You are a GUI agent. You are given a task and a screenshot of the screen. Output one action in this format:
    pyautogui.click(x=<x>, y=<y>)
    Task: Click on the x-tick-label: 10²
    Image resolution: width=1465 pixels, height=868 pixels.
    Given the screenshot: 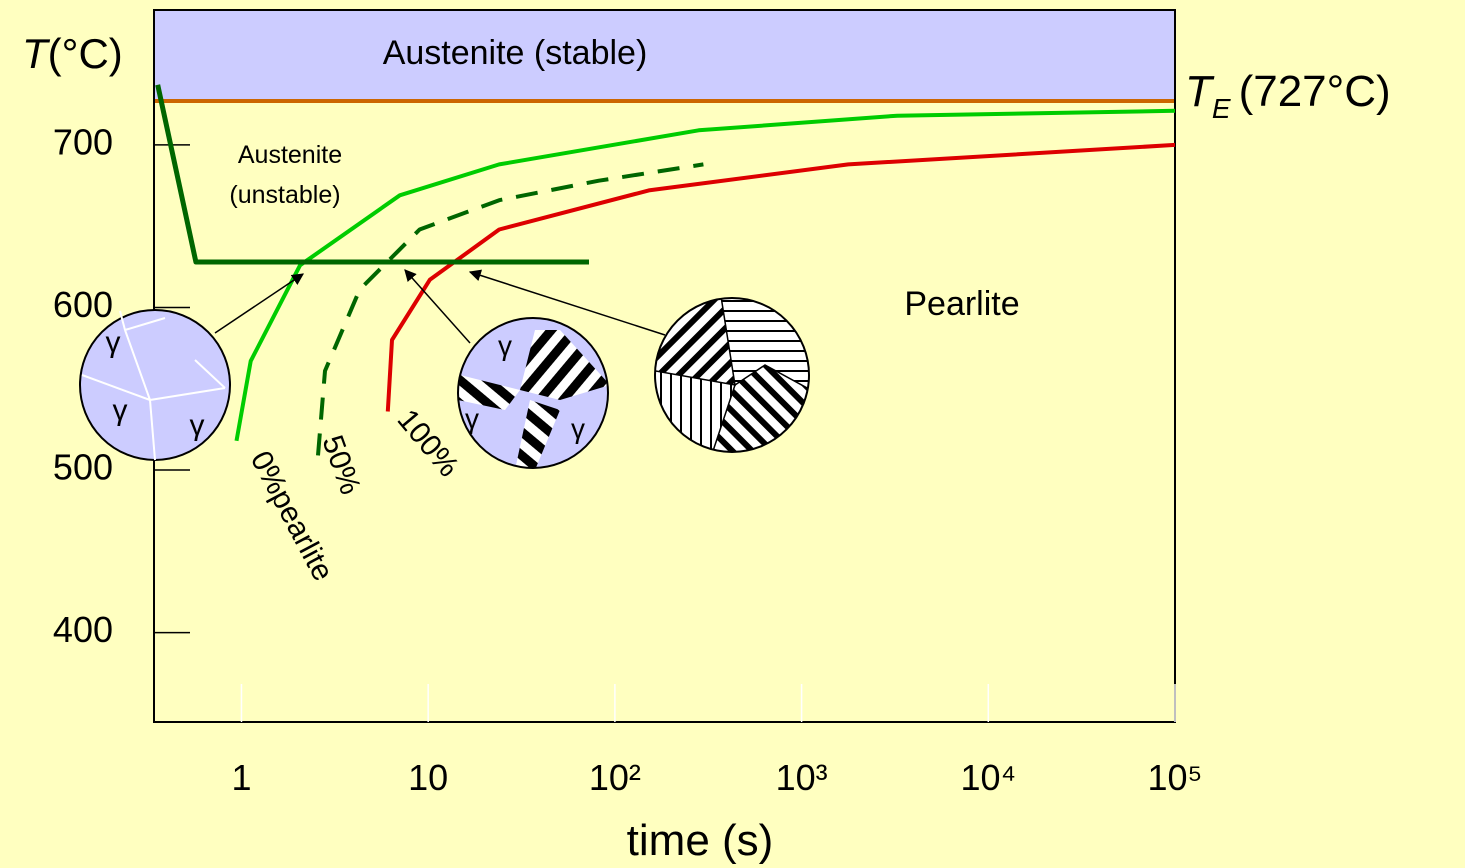 What is the action you would take?
    pyautogui.click(x=615, y=777)
    